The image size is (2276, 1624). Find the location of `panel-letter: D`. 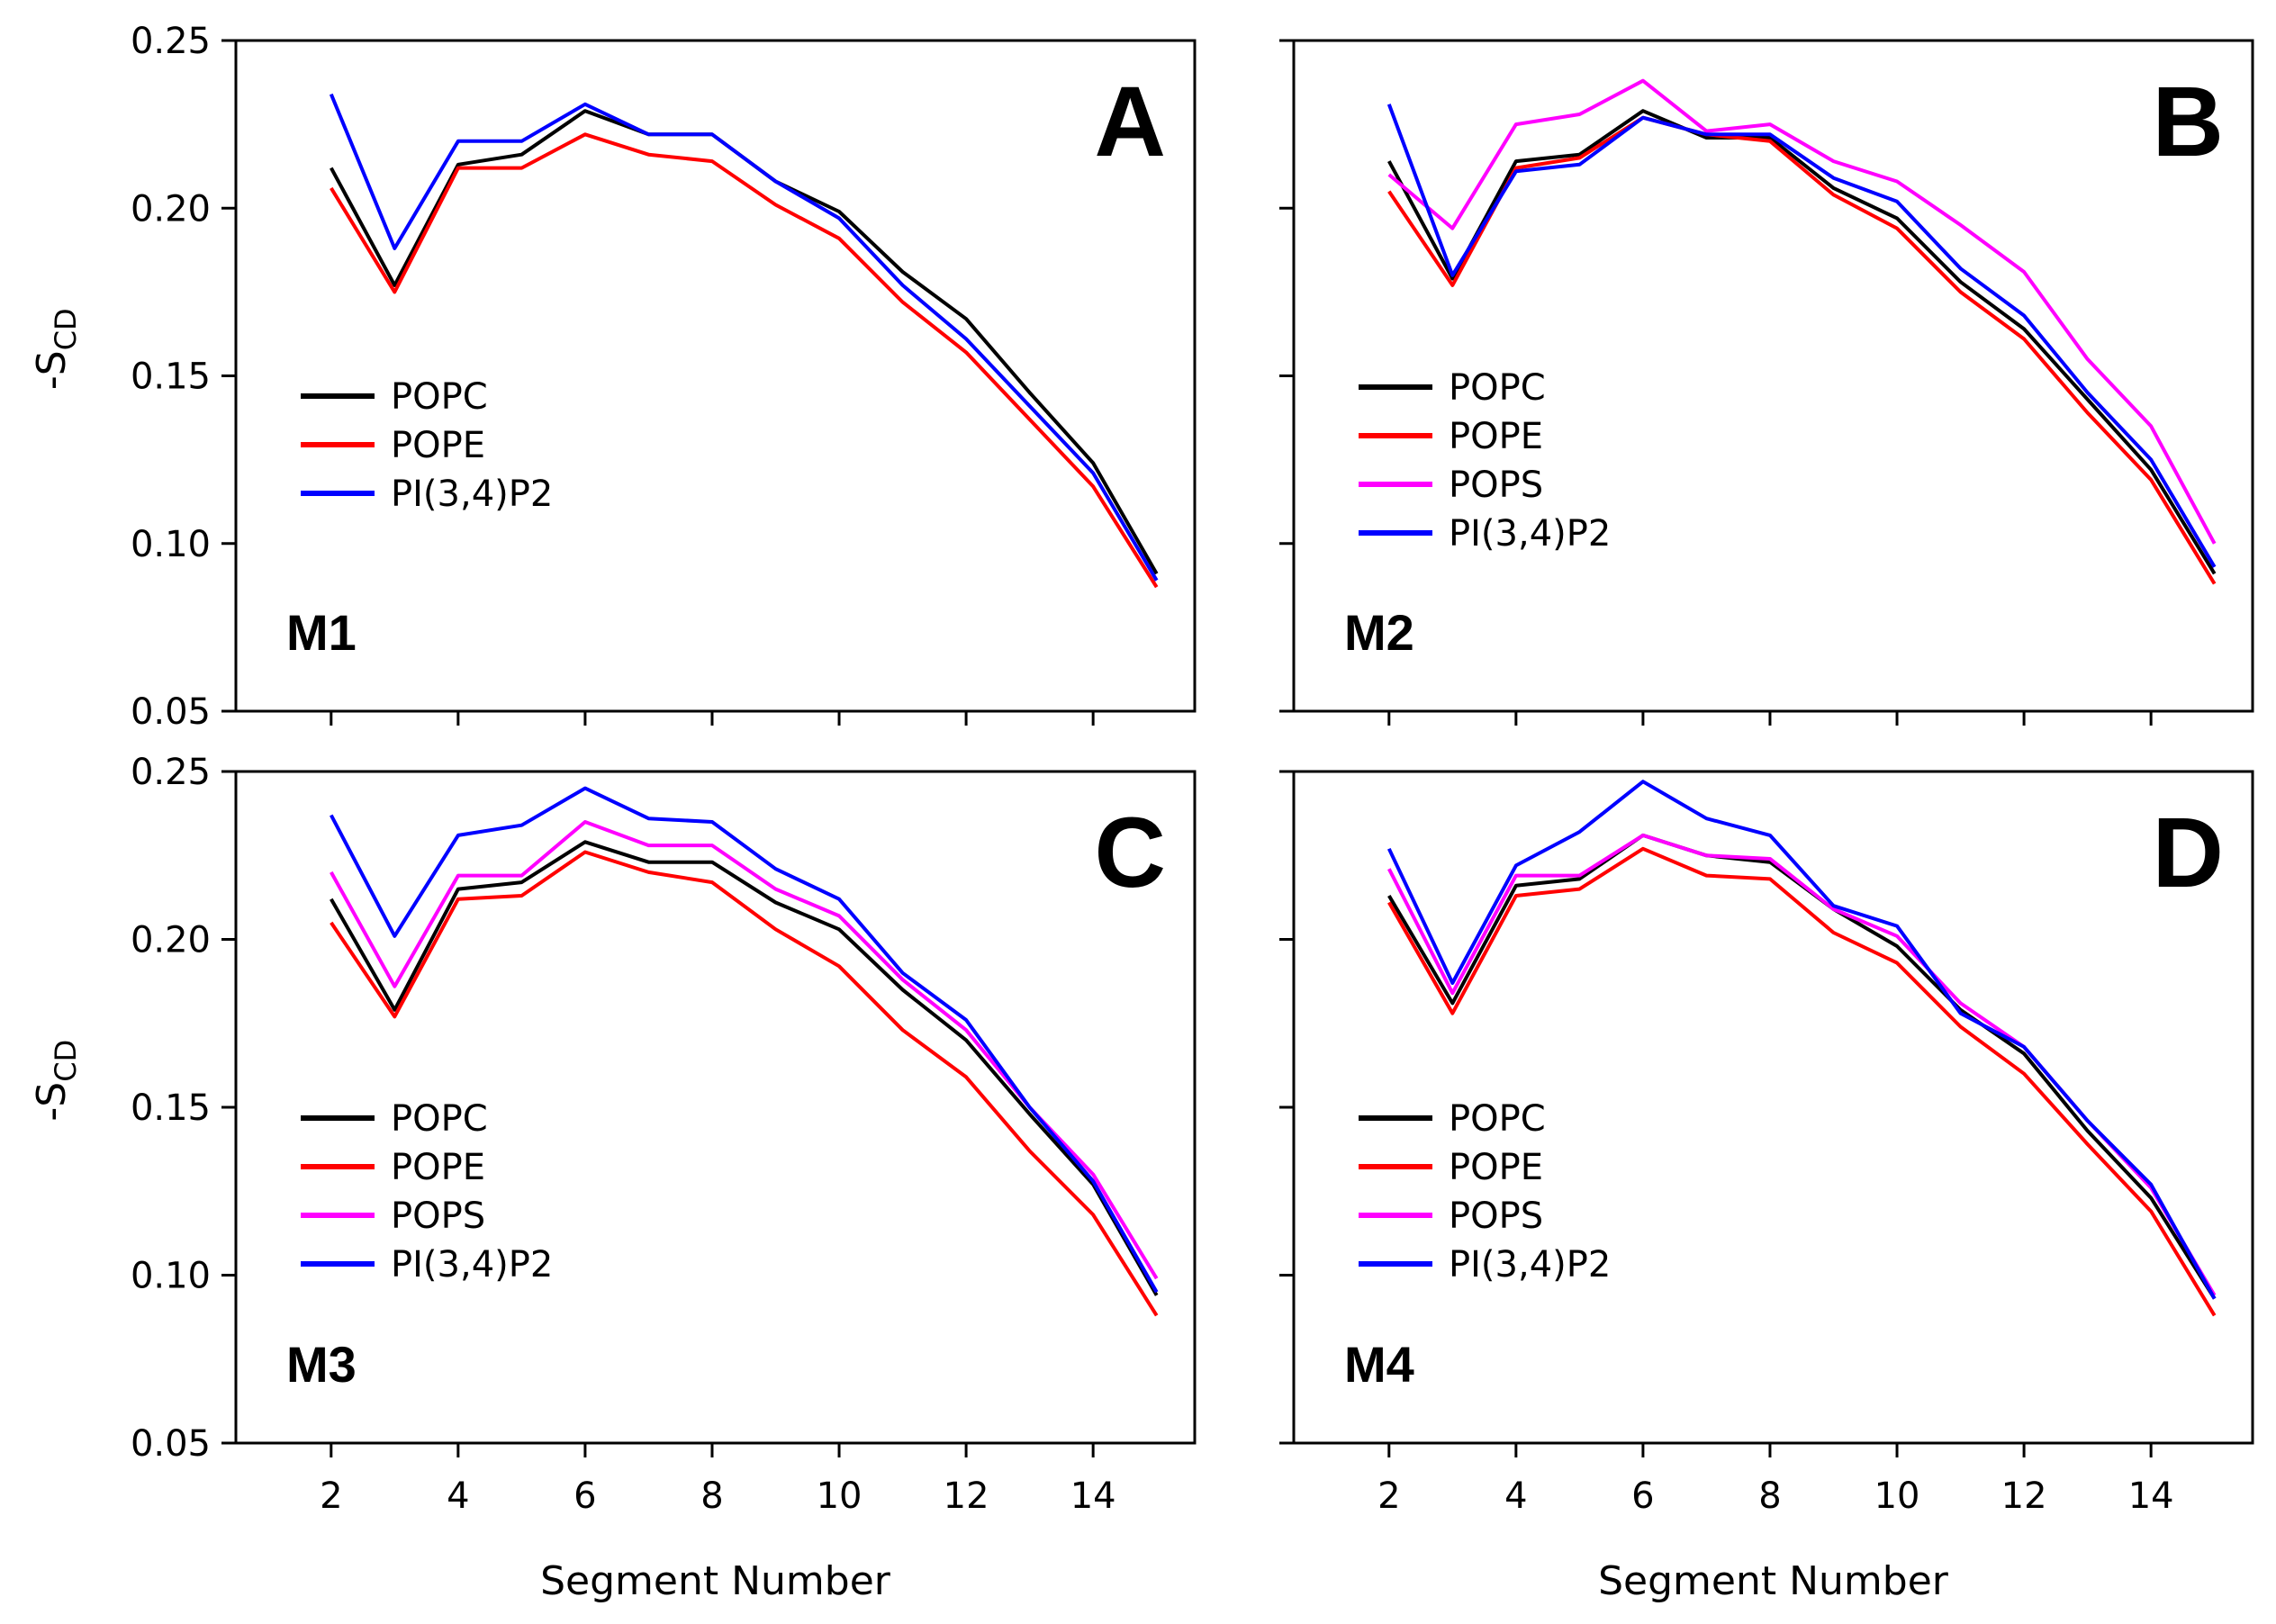

panel-letter: D is located at coordinates (2188, 853).